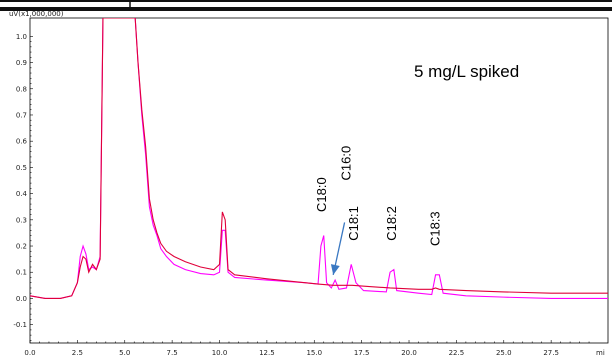 The height and width of the screenshot is (360, 612). Describe the element at coordinates (335, 269) in the screenshot. I see `arrow-head` at that location.